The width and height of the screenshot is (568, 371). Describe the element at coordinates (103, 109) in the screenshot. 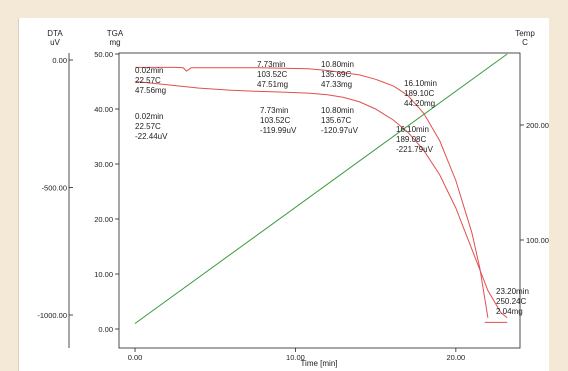

I see `tga-tick-label: 40.00` at that location.